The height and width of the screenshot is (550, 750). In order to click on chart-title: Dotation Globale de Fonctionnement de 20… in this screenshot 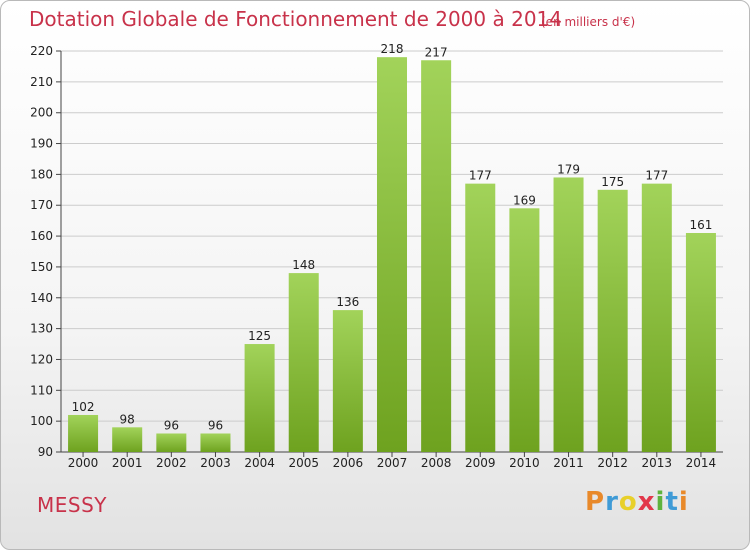, I will do `click(295, 19)`.